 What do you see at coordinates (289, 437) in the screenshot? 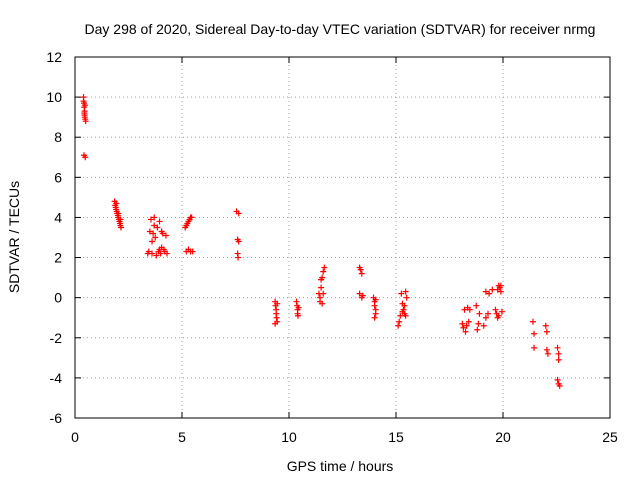
I see `x-tick-label: 10` at bounding box center [289, 437].